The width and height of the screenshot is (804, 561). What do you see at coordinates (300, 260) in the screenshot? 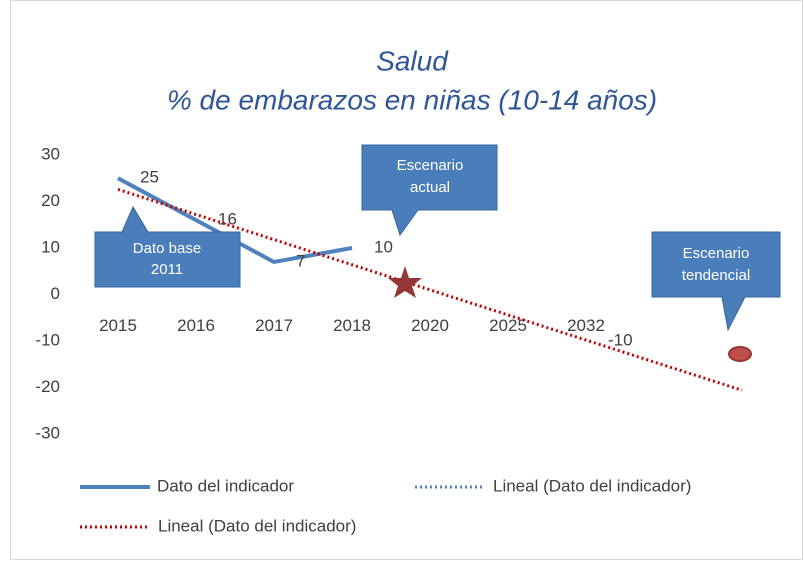
I see `data-label: 7` at bounding box center [300, 260].